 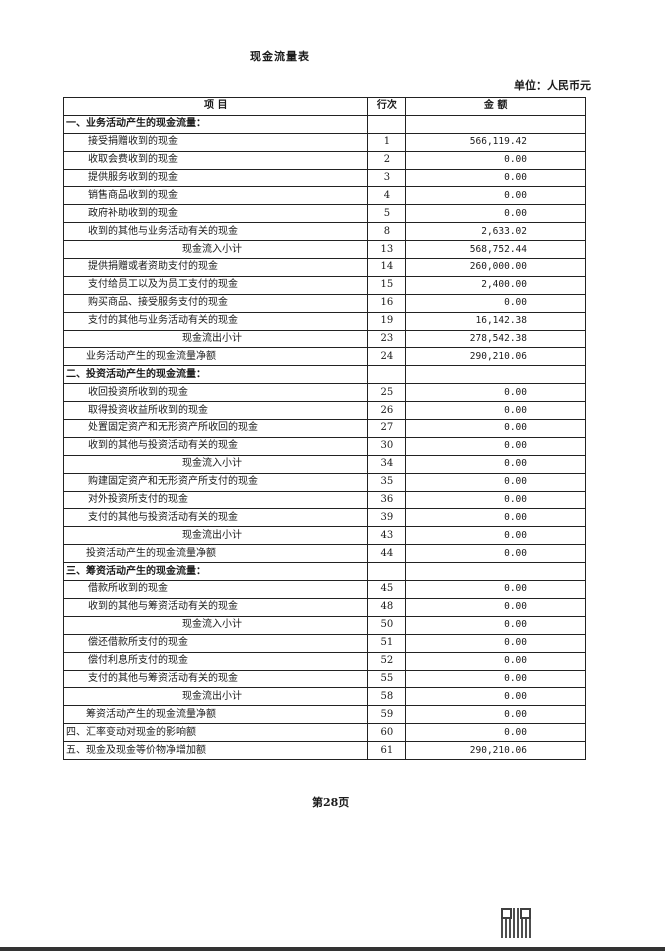 What do you see at coordinates (324, 446) in the screenshot?
I see `table-row: 收到的其他与投资活动有关的现金 30 0.00` at bounding box center [324, 446].